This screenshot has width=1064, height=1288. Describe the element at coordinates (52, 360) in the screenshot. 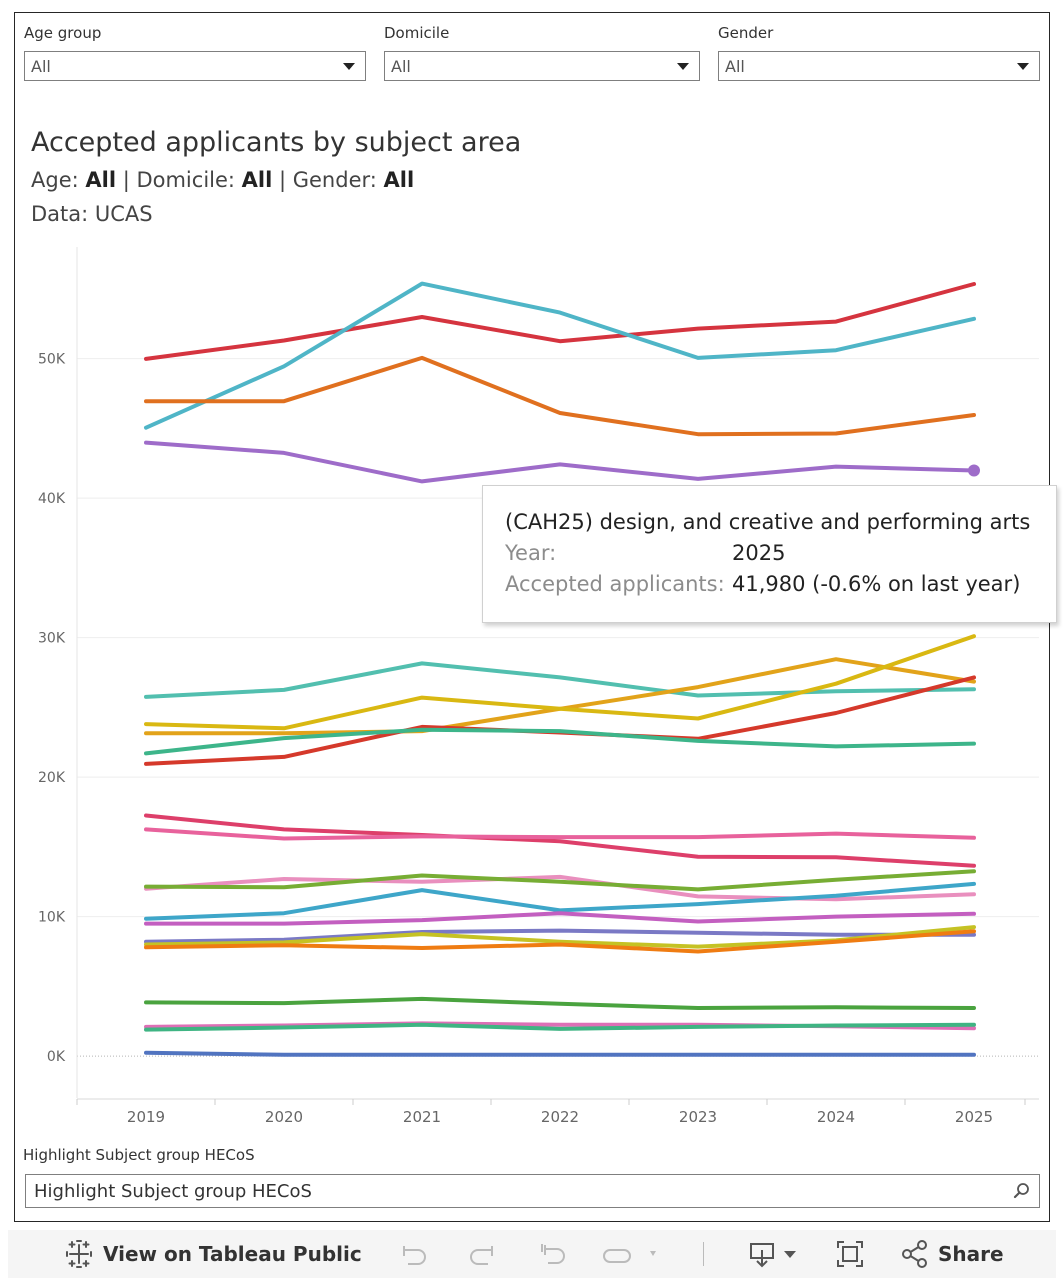

I see `y-tick-label: 50K` at that location.